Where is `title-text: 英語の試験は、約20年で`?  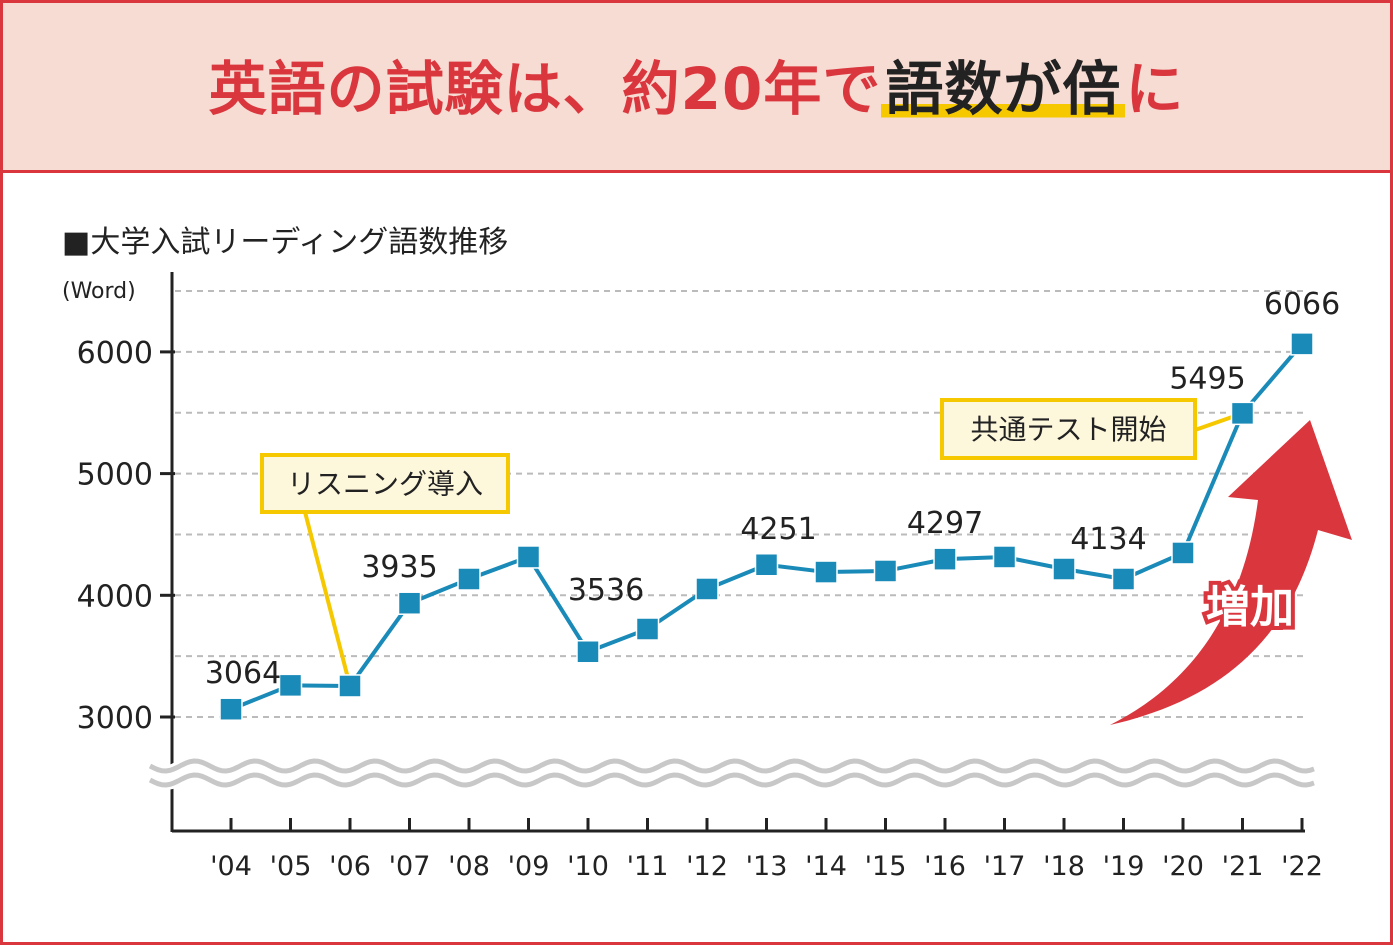 title-text: 英語の試験は、約20年で is located at coordinates (545, 89).